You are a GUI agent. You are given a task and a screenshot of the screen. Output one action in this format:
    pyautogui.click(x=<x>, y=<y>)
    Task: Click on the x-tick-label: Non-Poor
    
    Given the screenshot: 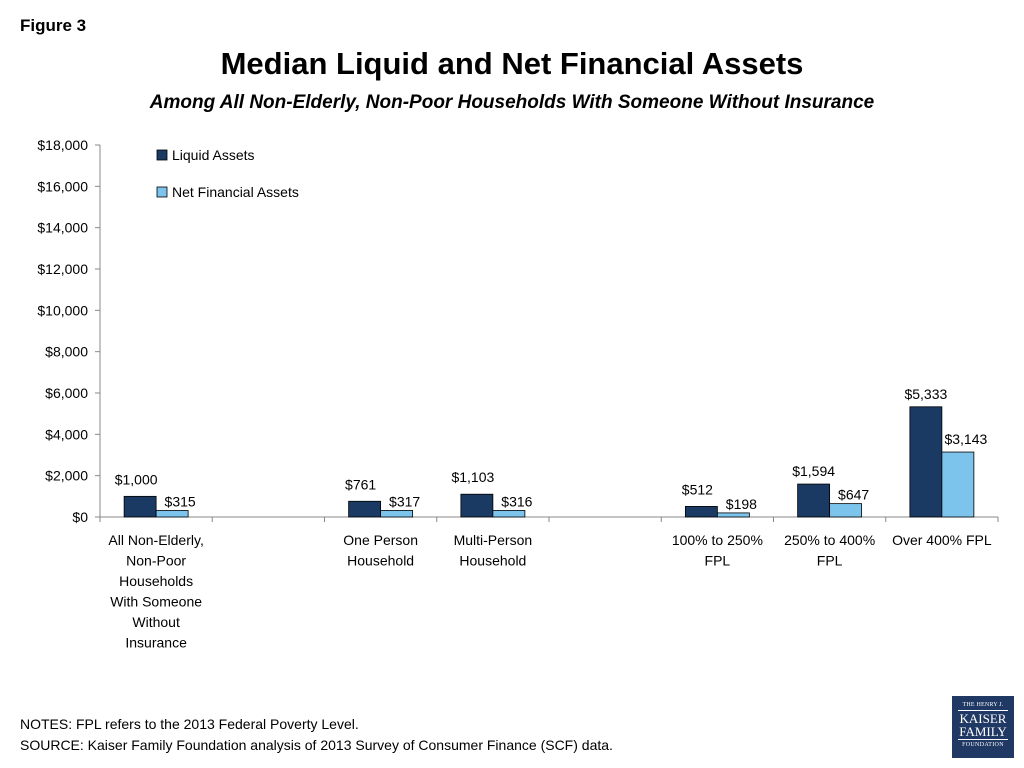 What is the action you would take?
    pyautogui.click(x=156, y=561)
    